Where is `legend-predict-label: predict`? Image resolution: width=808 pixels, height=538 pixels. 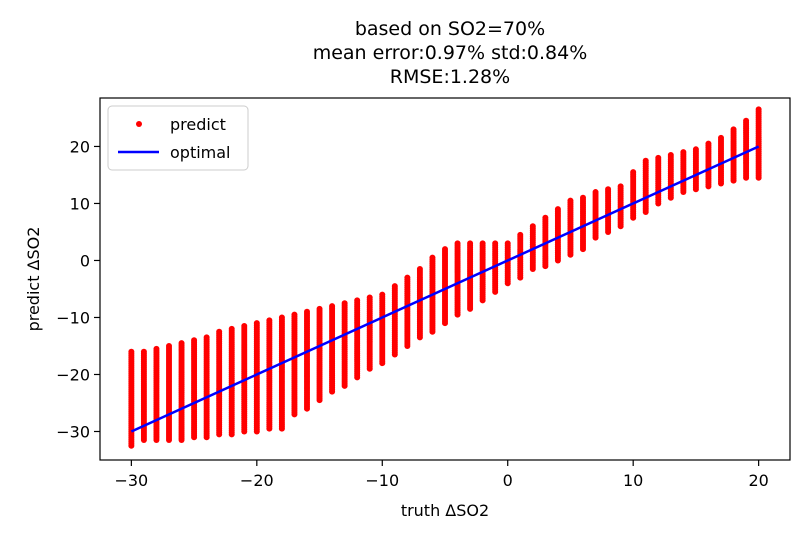 legend-predict-label: predict is located at coordinates (198, 124).